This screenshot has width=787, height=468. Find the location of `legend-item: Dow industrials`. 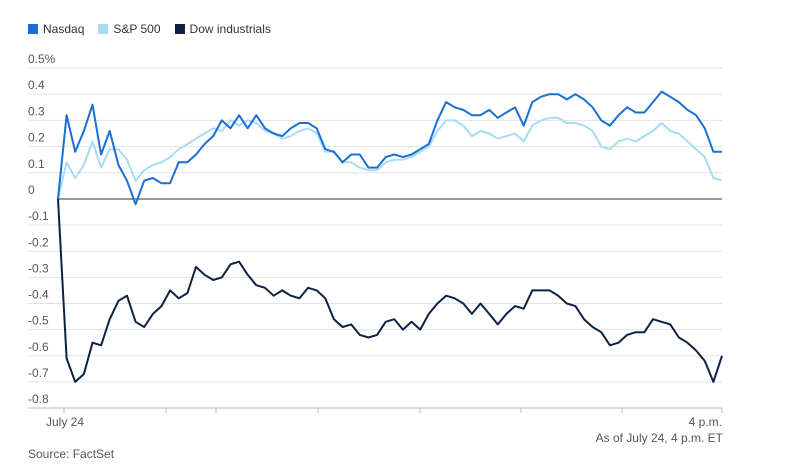

legend-item: Dow industrials is located at coordinates (222, 29).